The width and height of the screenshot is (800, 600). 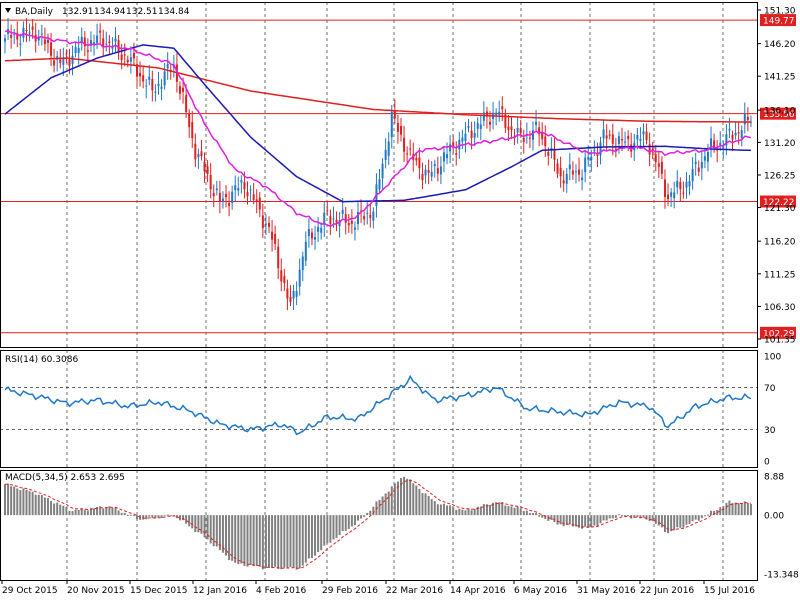 I want to click on chart-menu-triangle-icon, so click(x=8, y=10).